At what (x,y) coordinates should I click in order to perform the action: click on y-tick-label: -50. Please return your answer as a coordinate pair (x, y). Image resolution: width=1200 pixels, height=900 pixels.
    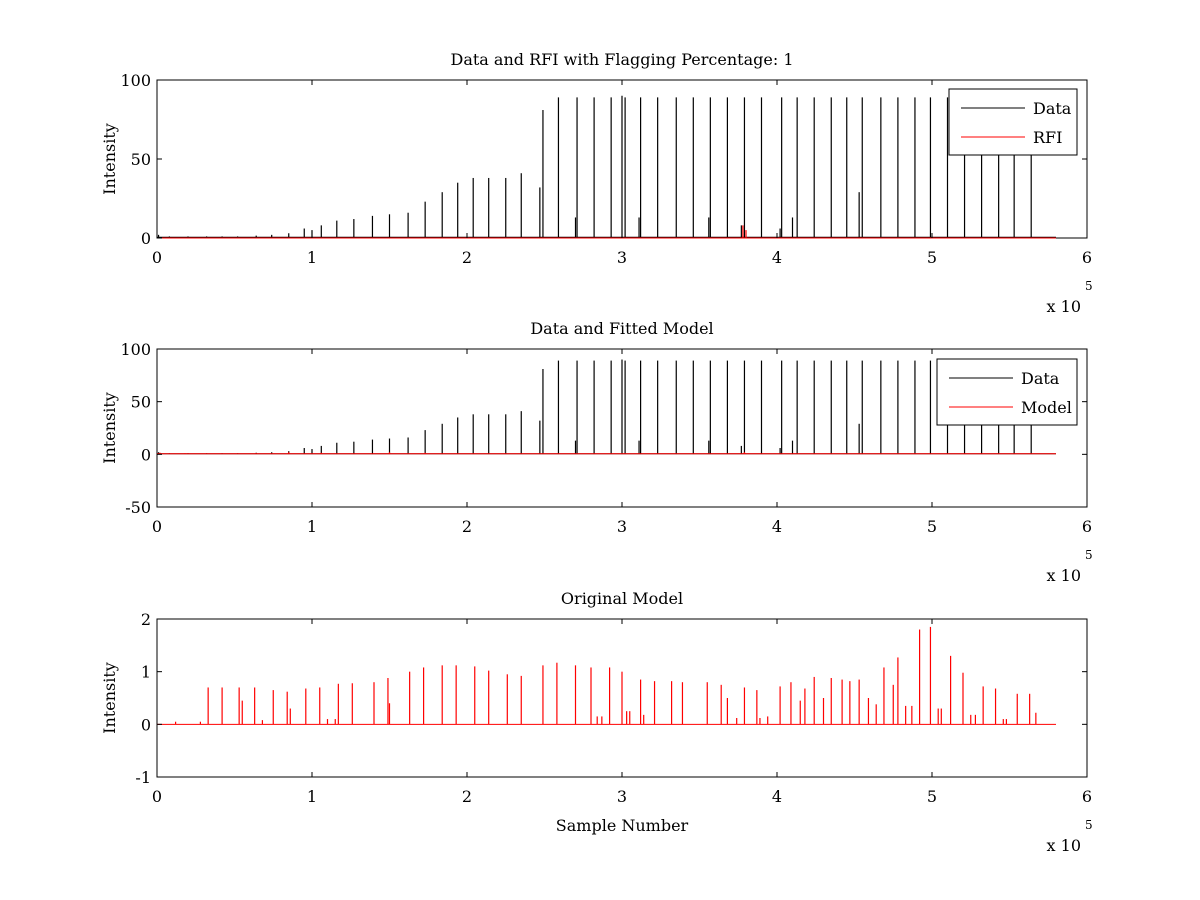
    Looking at the image, I should click on (138, 507).